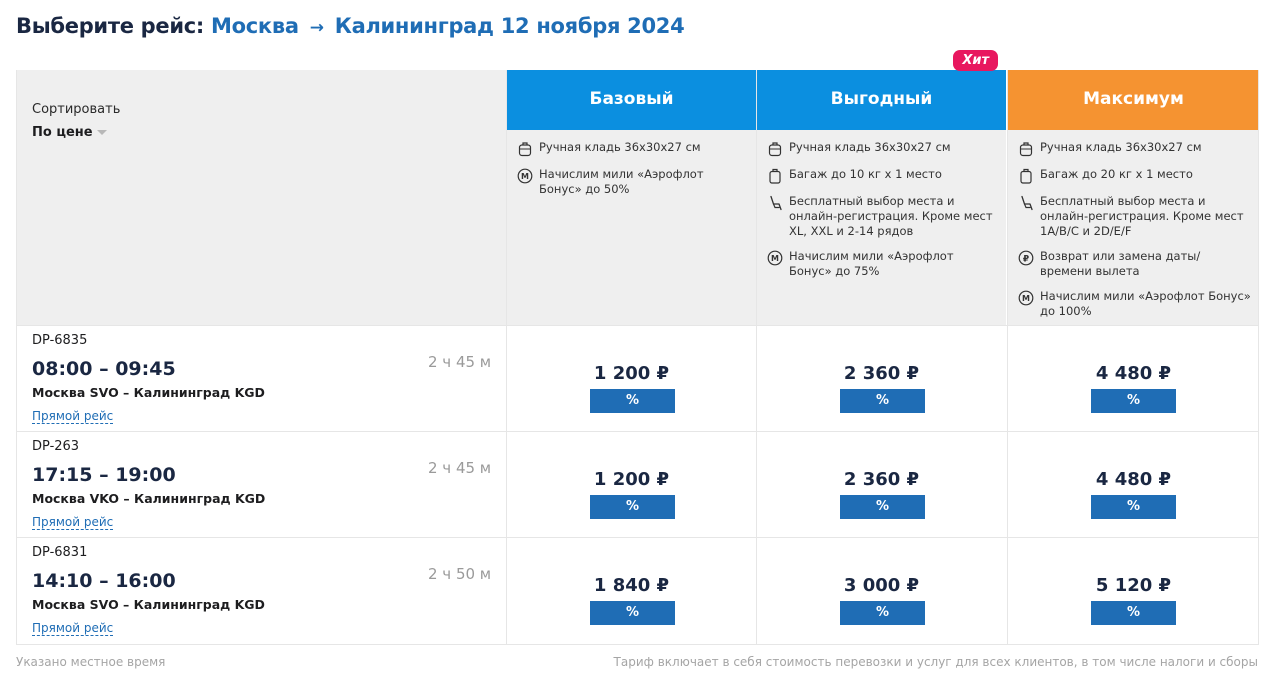  I want to click on feature-text: Начислим мили «Аэрофлот Бонус» до 100%, so click(1145, 303).